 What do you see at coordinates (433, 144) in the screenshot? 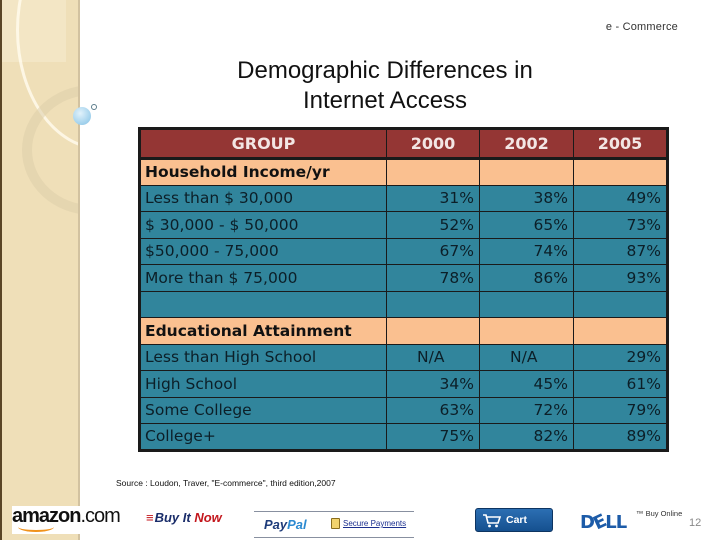
I see `column-header-2000: 2000` at bounding box center [433, 144].